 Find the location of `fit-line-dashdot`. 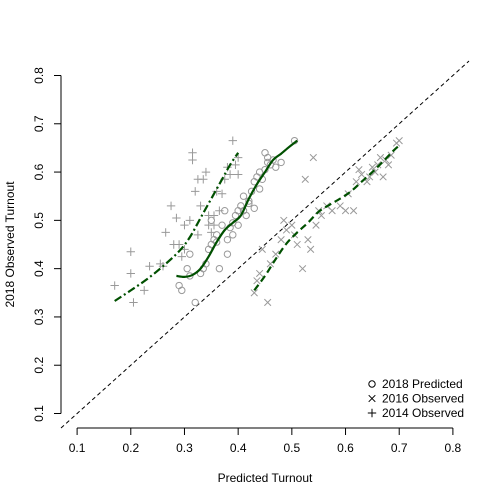

fit-line-dashdot is located at coordinates (177, 227).